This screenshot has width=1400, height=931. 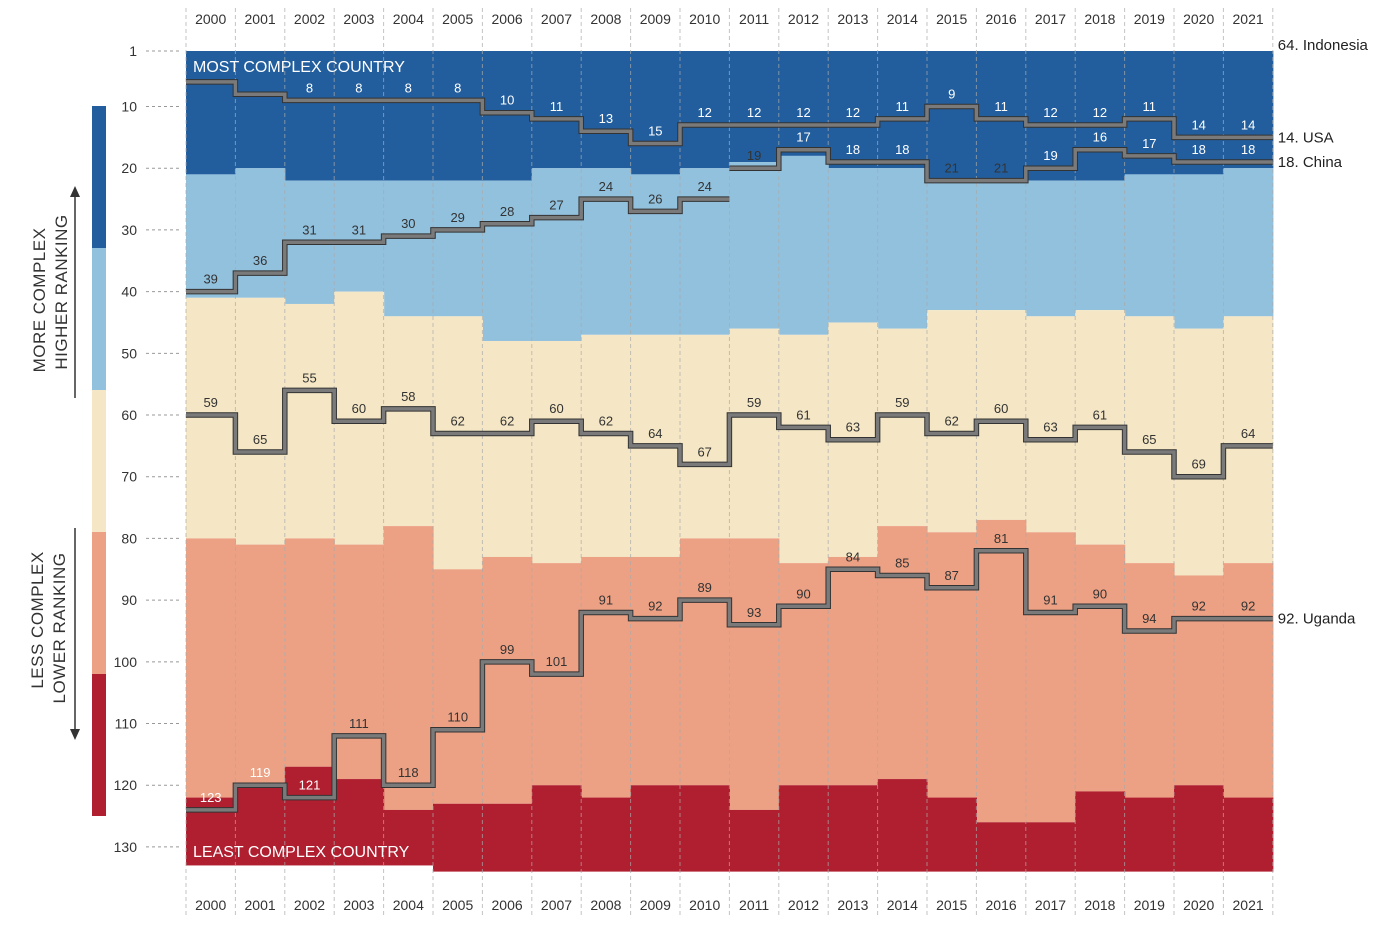 I want to click on data-label-Indonesia-mid-2015: 62, so click(x=951, y=421).